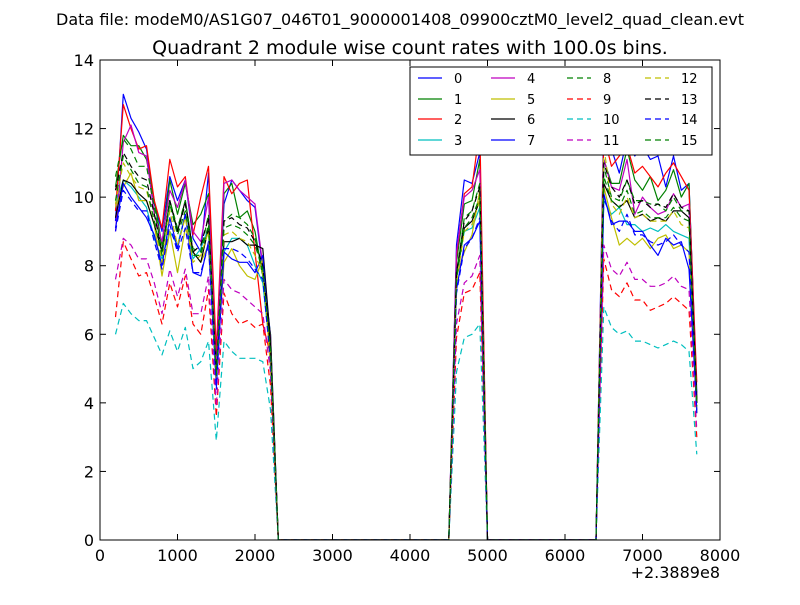 The image size is (800, 605). Describe the element at coordinates (689, 120) in the screenshot. I see `legend-label-14: 14` at that location.